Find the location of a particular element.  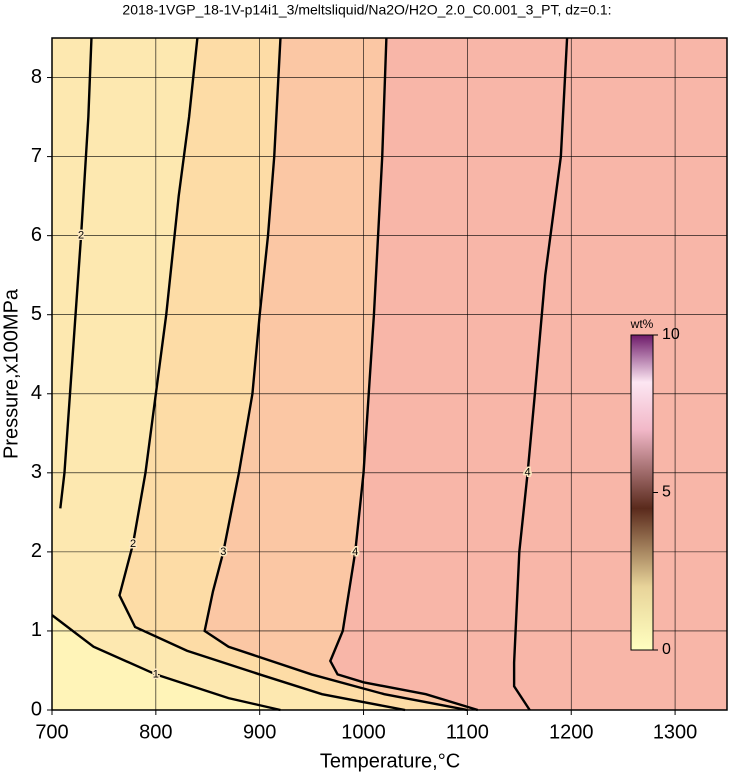

y-tick-label: 6 is located at coordinates (36, 235).